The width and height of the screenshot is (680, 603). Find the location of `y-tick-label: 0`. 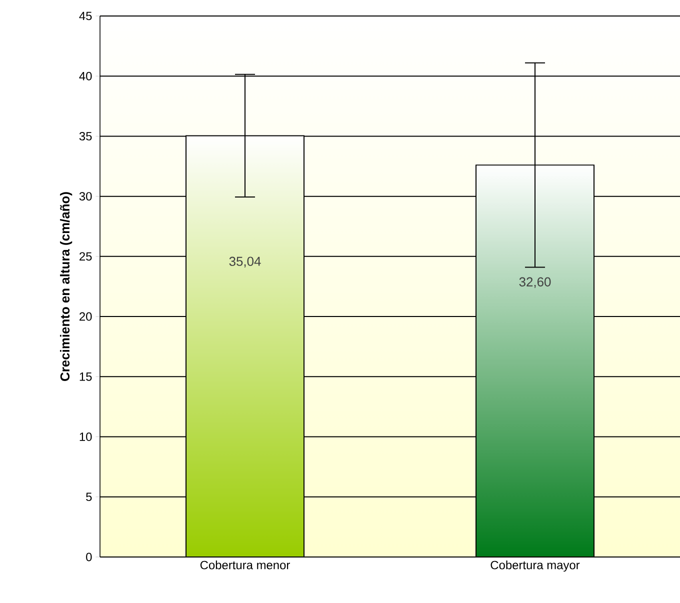

y-tick-label: 0 is located at coordinates (89, 557).